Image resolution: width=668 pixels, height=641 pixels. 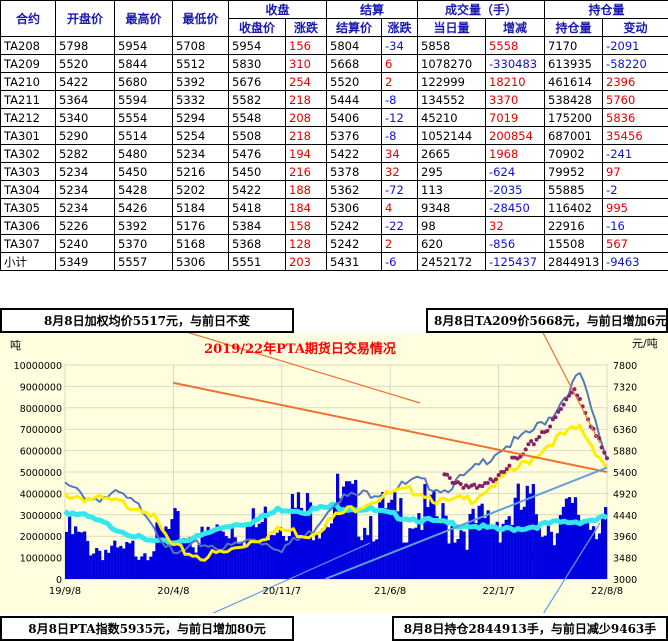 What do you see at coordinates (515, 100) in the screenshot?
I see `cell-volume-change: 3370` at bounding box center [515, 100].